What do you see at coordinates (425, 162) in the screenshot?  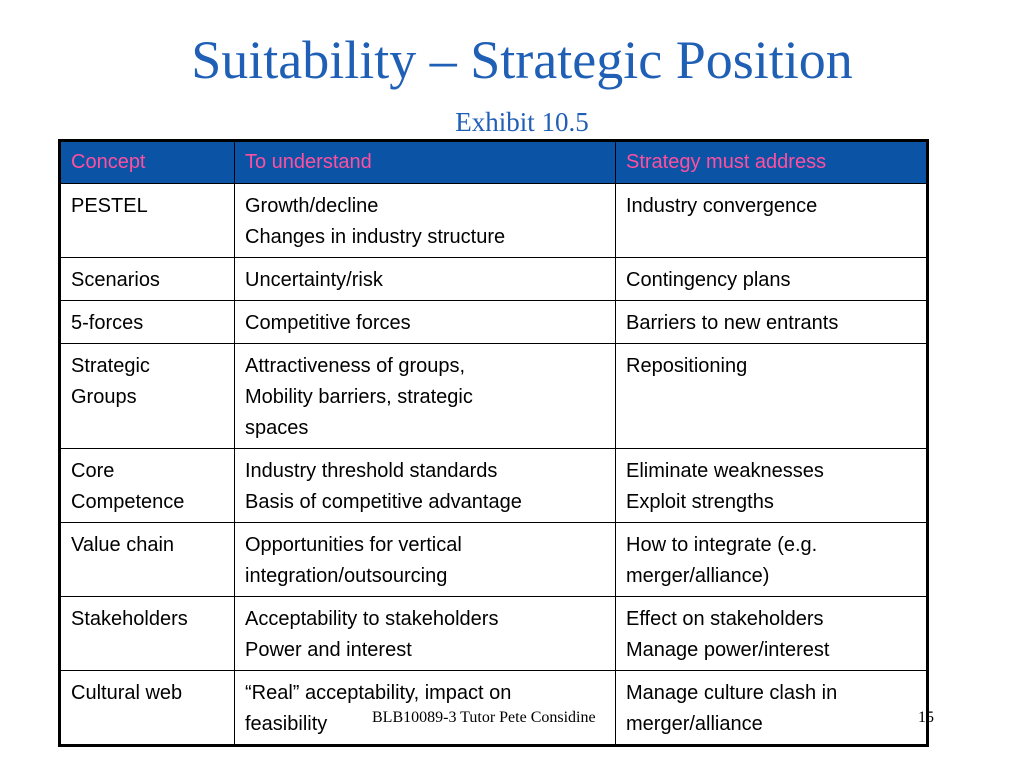 I see `header-to-understand: To understand` at bounding box center [425, 162].